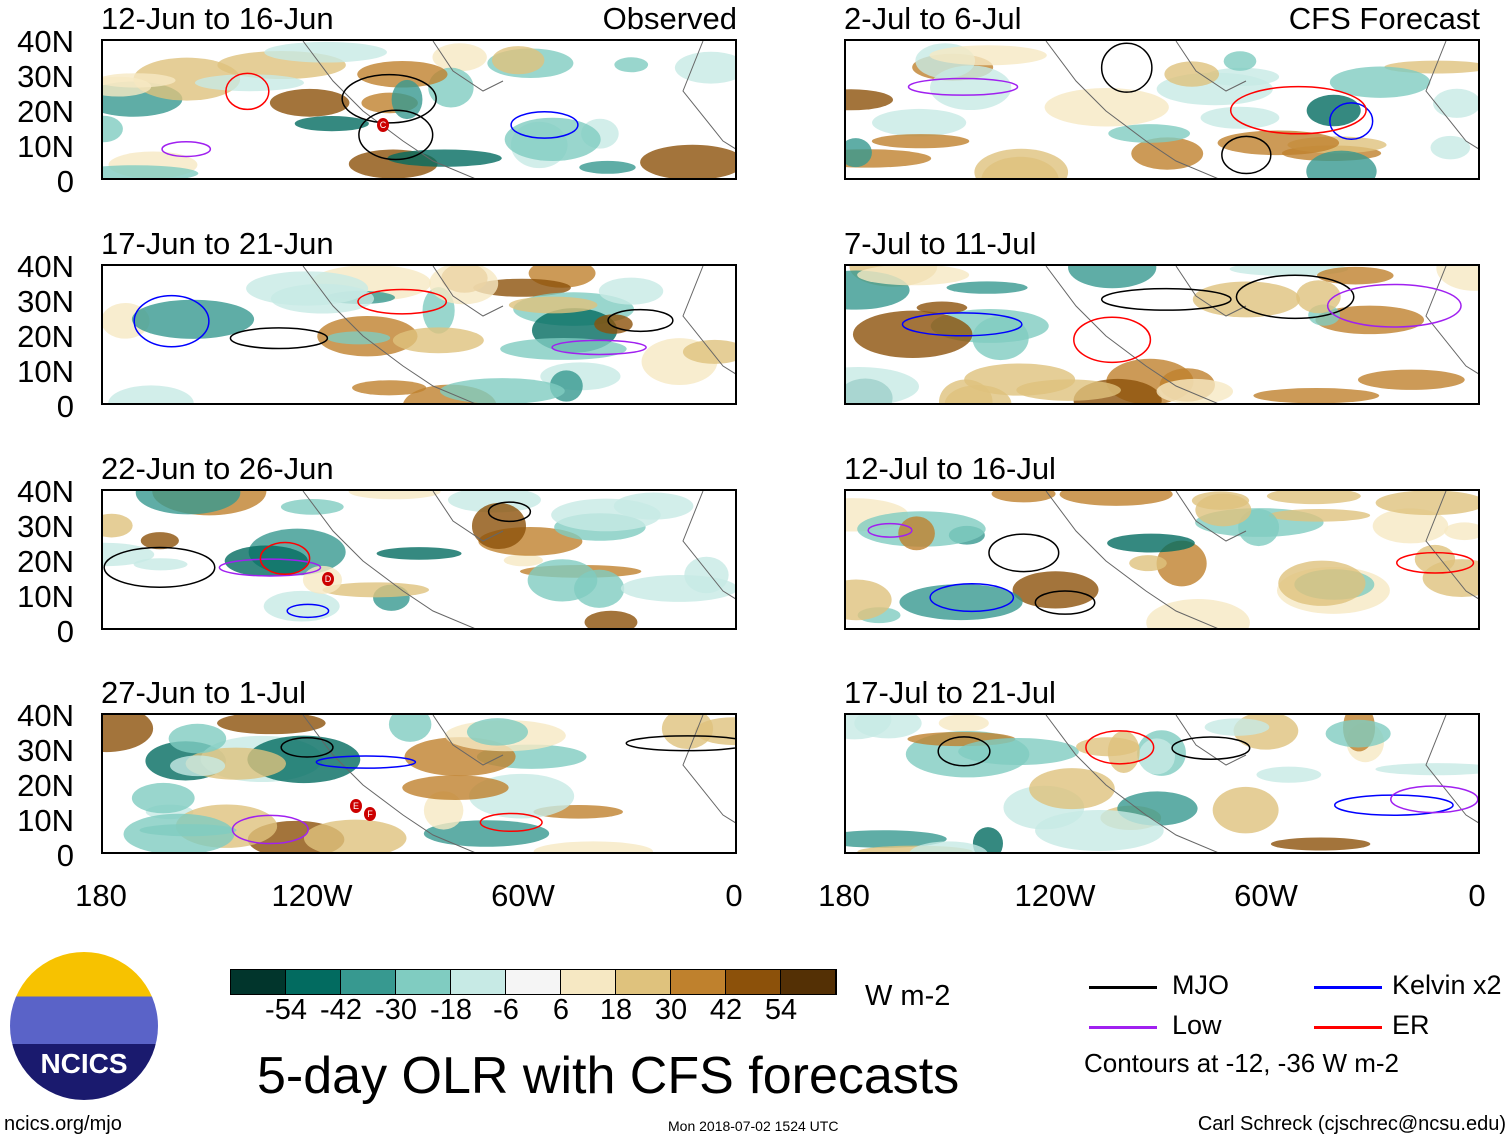  I want to click on colorbar-label: 42, so click(726, 1010).